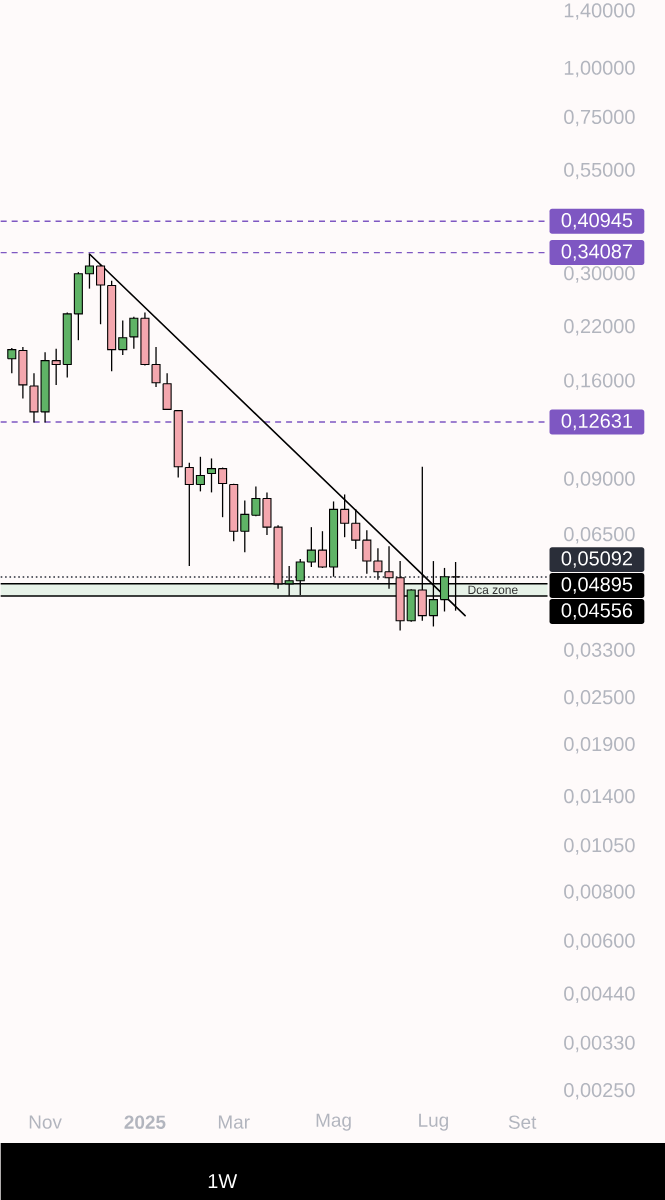 The width and height of the screenshot is (665, 1200). What do you see at coordinates (599, 274) in the screenshot?
I see `y-tick-label: 0,30000` at bounding box center [599, 274].